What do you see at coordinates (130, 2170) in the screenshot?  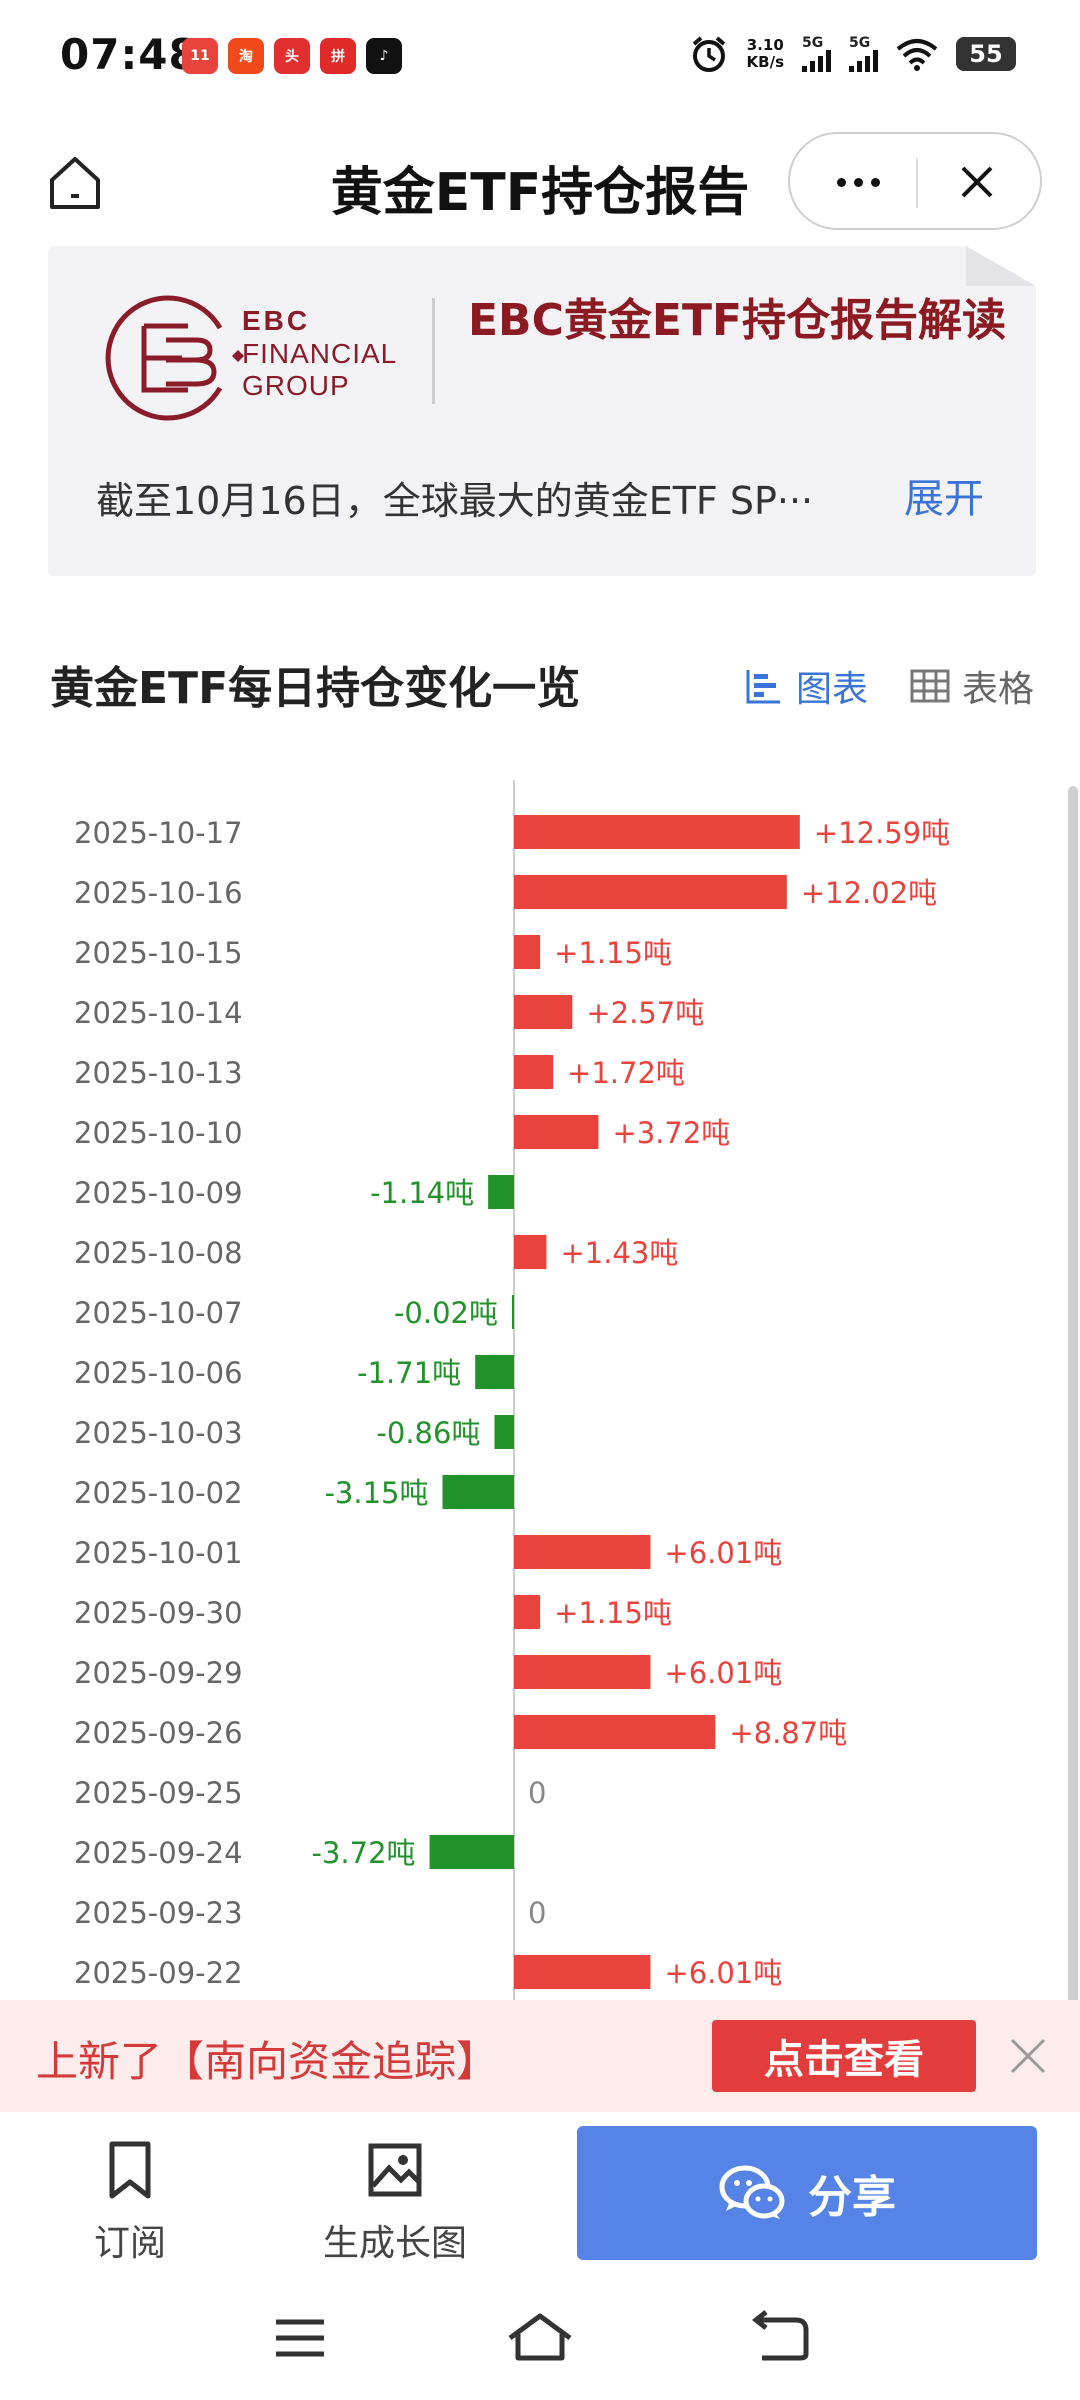 I see `bookmark-icon` at bounding box center [130, 2170].